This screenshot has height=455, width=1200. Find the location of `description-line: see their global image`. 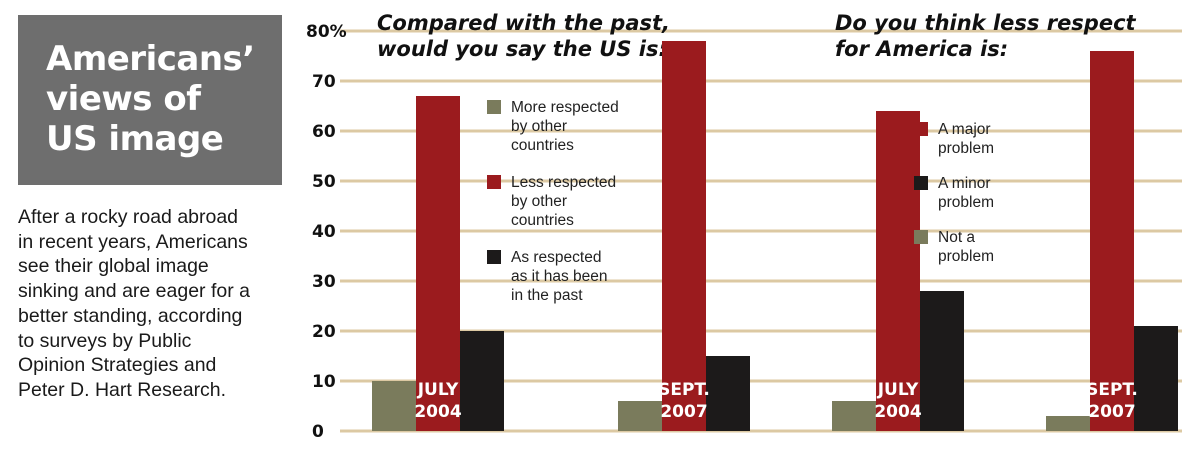

description-line: see their global image is located at coordinates (113, 266).